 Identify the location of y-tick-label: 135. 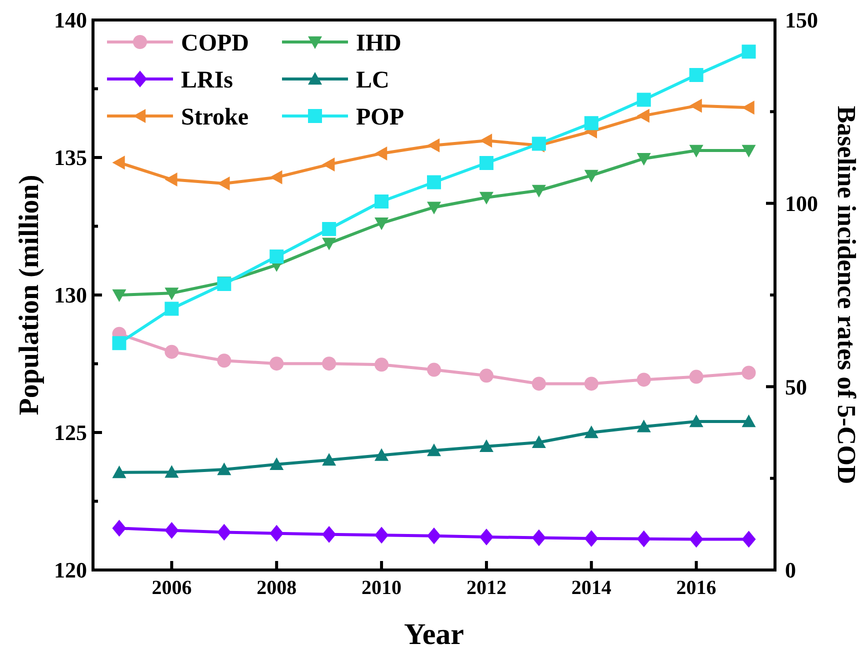
(70, 157).